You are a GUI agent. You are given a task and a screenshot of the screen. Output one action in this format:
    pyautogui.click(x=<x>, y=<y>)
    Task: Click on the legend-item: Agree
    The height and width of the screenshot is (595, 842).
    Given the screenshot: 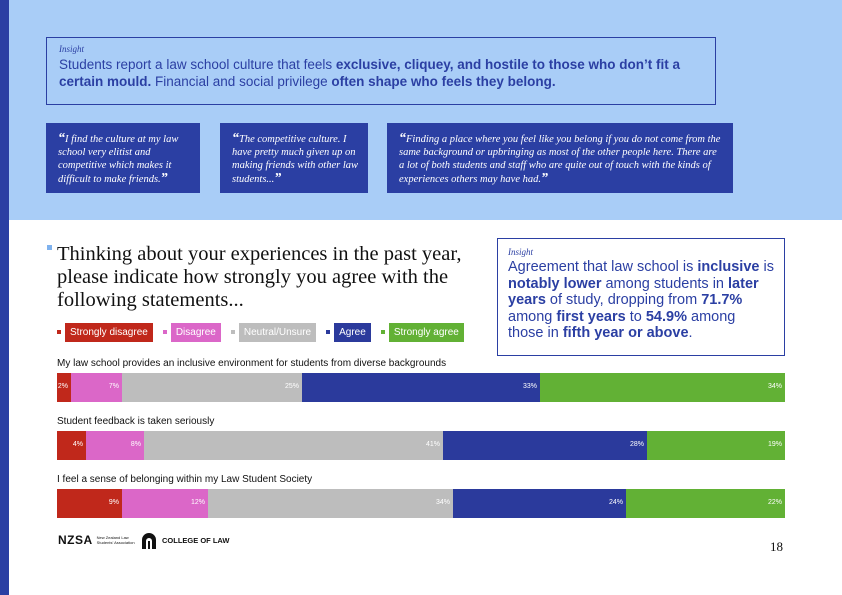 What is the action you would take?
    pyautogui.click(x=348, y=332)
    